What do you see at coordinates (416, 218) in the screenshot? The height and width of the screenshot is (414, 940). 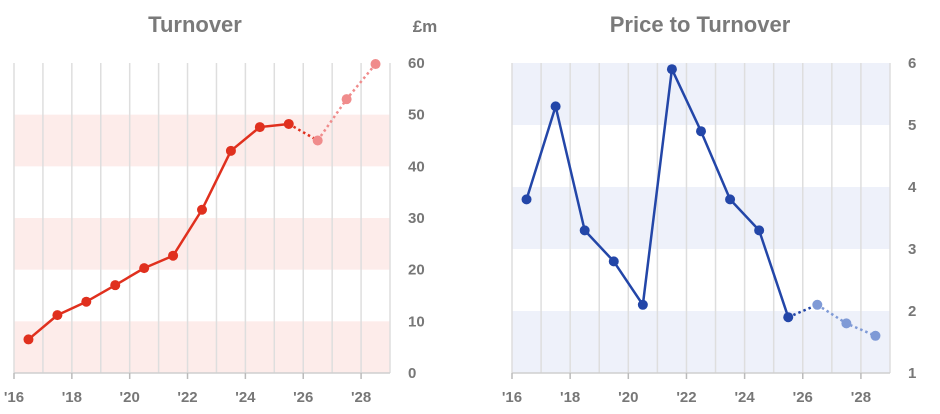 I see `y-tick-label: 30` at bounding box center [416, 218].